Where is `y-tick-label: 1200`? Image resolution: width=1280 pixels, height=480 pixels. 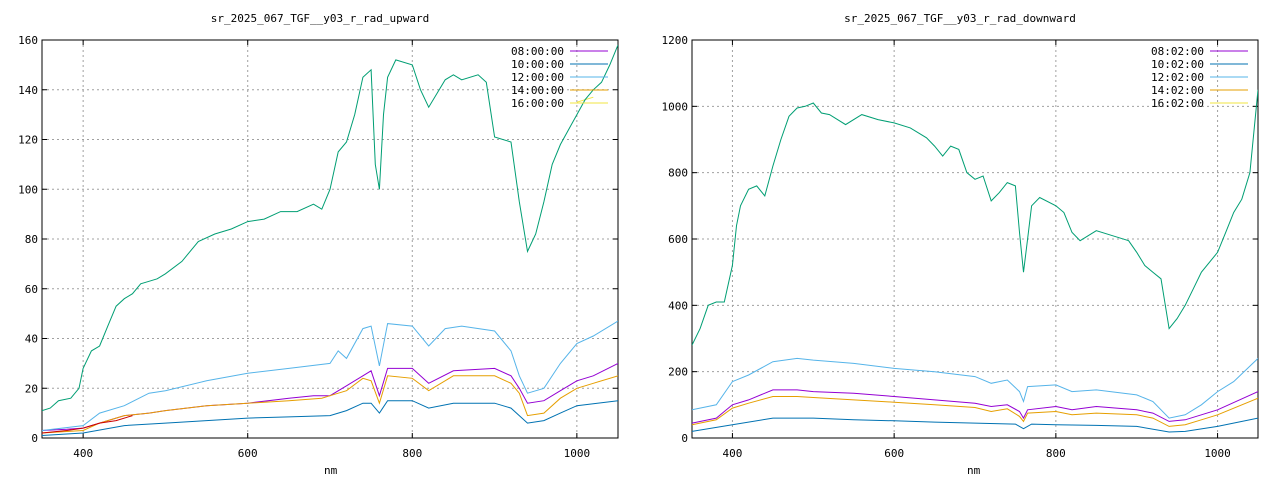
y-tick-label: 1200 is located at coordinates (675, 40).